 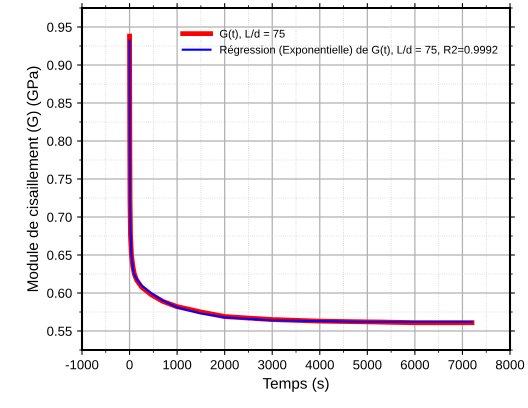 What do you see at coordinates (462, 365) in the screenshot?
I see `x-tick-label: 7000` at bounding box center [462, 365].